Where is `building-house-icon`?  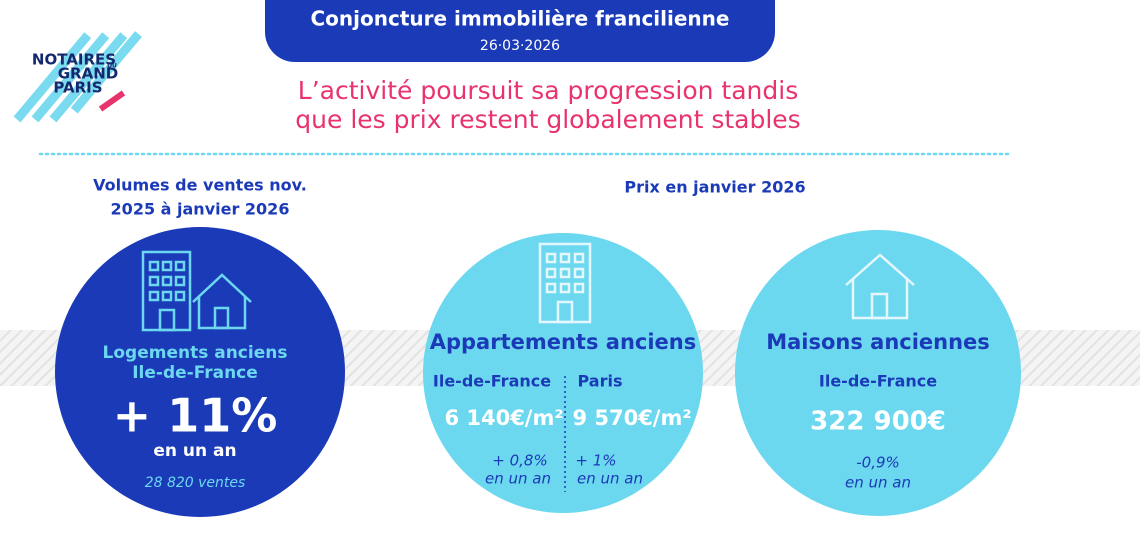
building-house-icon is located at coordinates (196, 291).